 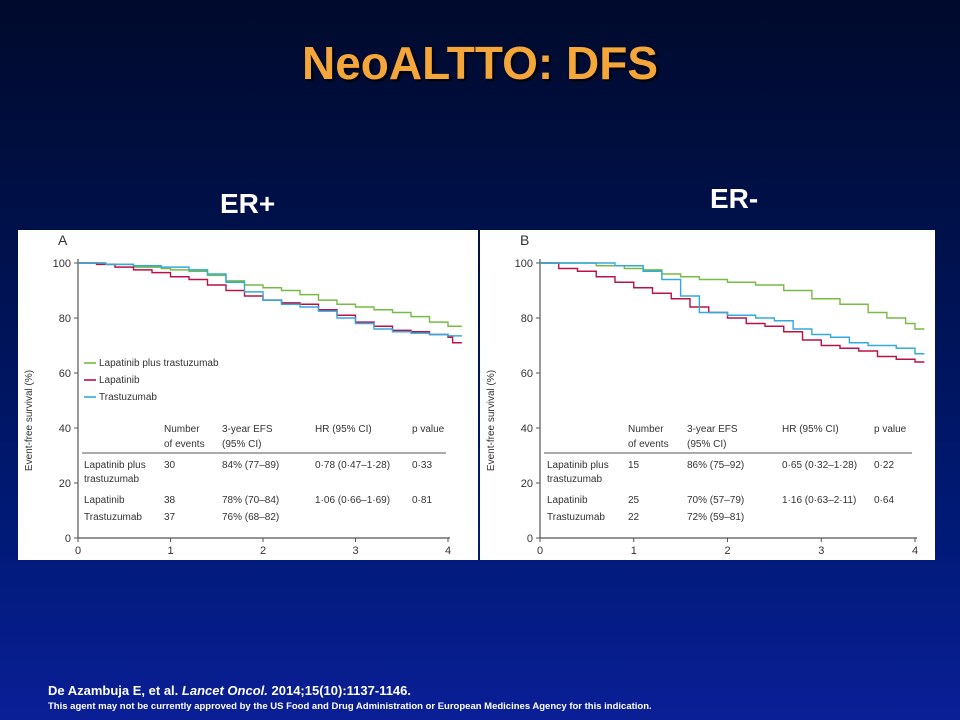 What do you see at coordinates (341, 690) in the screenshot?
I see `citation-details: 2014;15(10):1137-1146.` at bounding box center [341, 690].